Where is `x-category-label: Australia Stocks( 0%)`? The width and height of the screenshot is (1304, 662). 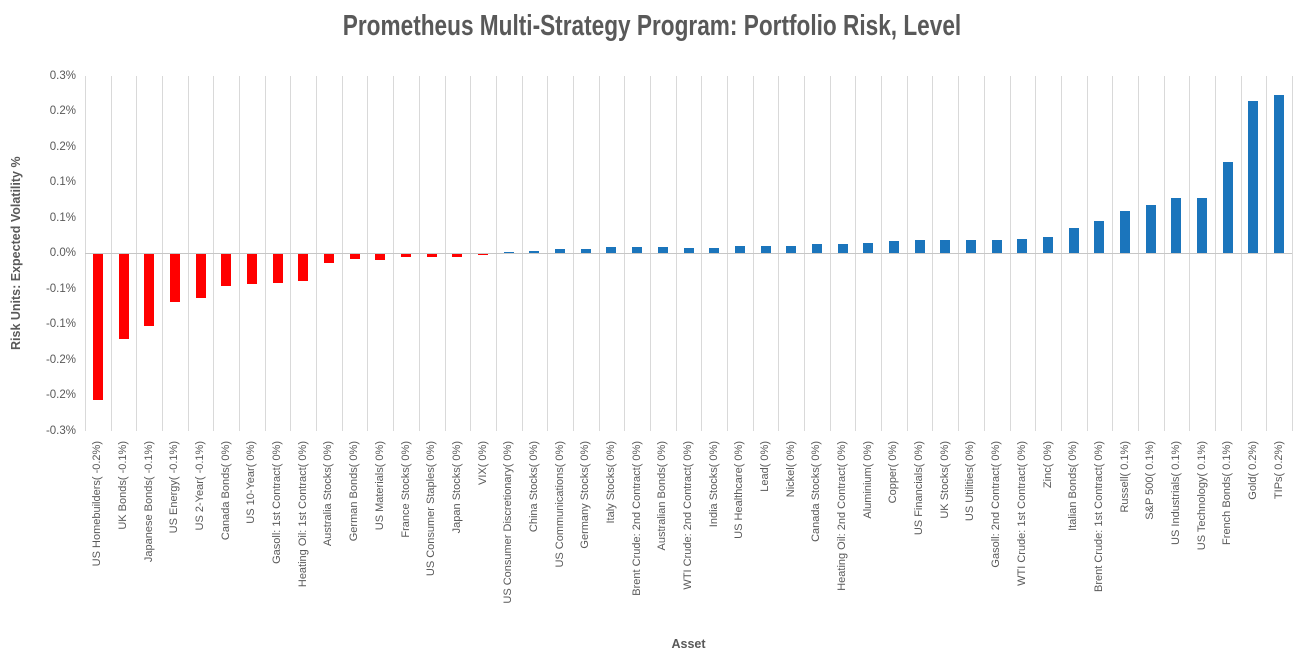 x-category-label: Australia Stocks( 0%) is located at coordinates (328, 493).